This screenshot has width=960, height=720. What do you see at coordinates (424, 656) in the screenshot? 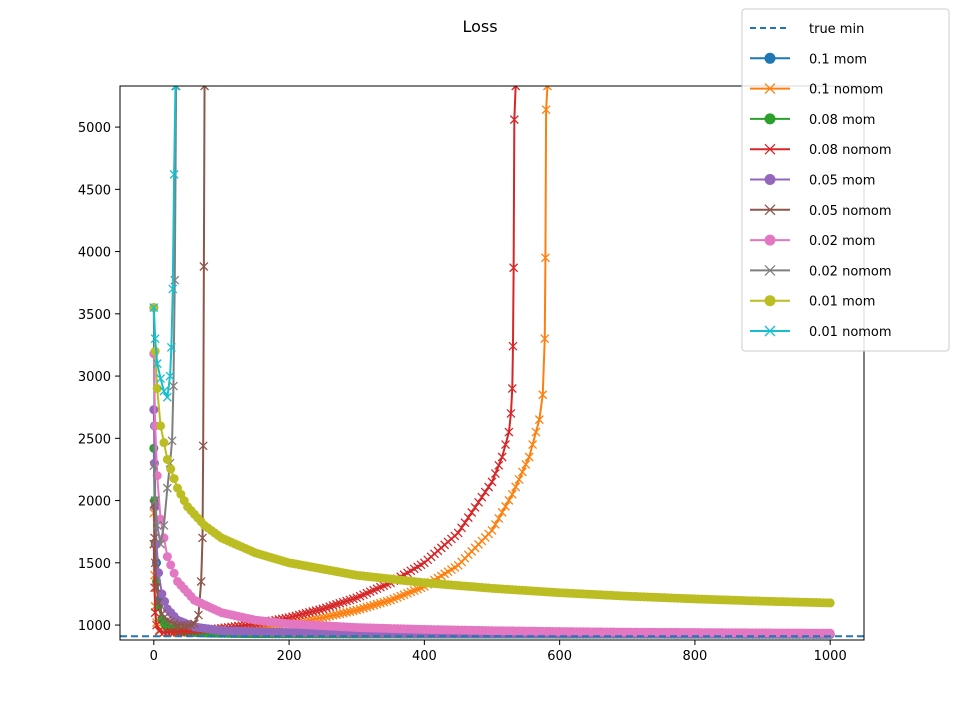
I see `x-tick-label: 400` at bounding box center [424, 656].